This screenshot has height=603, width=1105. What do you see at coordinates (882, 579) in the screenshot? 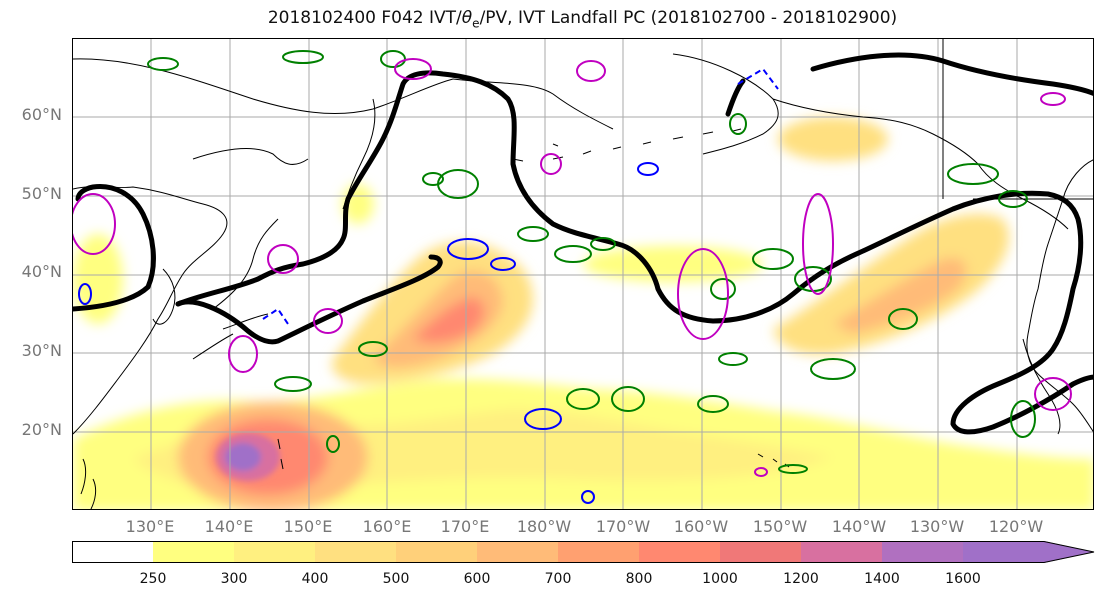
I see `colorbar-label-1400: 1400` at bounding box center [882, 579].